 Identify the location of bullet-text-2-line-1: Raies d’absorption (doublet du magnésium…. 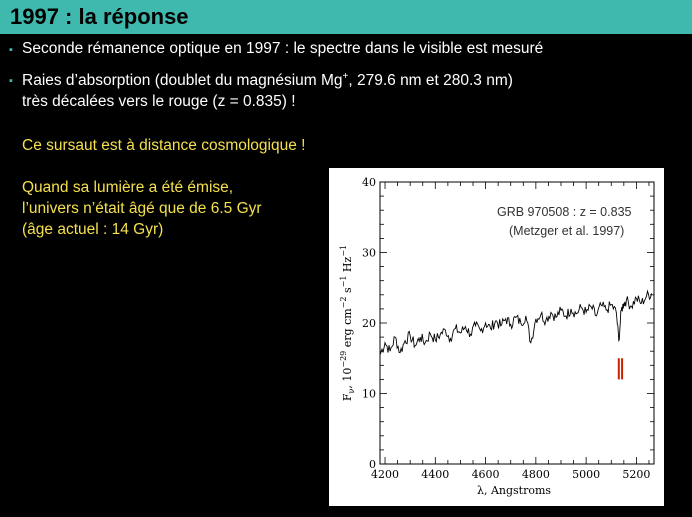
(267, 80).